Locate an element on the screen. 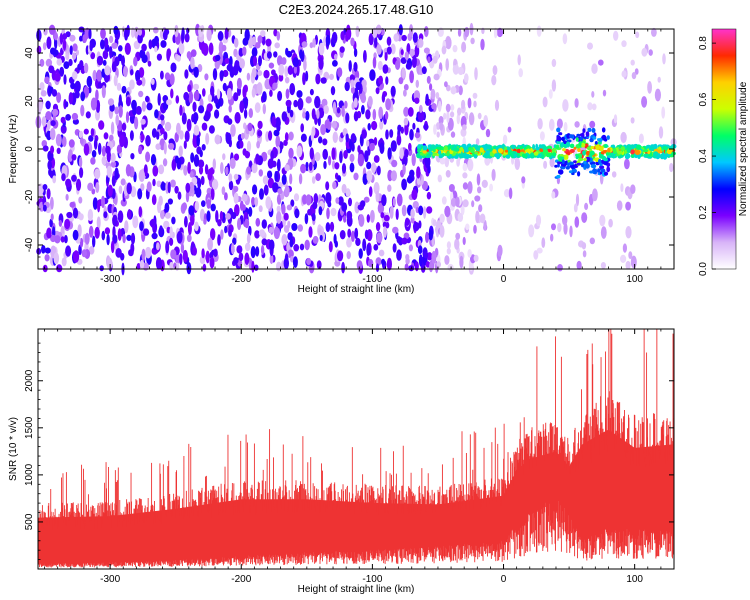 The width and height of the screenshot is (750, 600). y-tick-label: 20 is located at coordinates (29, 101).